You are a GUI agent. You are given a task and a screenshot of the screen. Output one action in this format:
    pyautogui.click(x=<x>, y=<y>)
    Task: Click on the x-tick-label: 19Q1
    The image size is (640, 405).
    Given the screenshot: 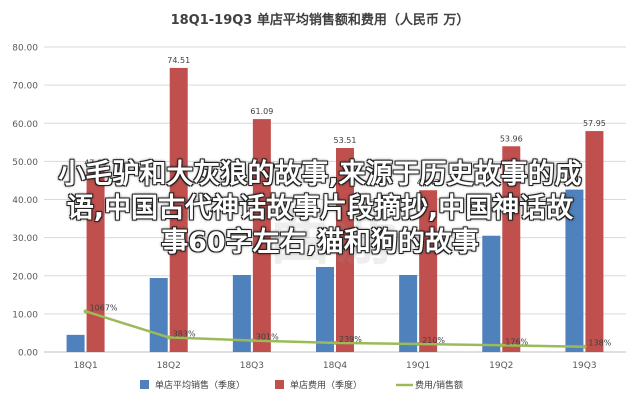 What is the action you would take?
    pyautogui.click(x=418, y=366)
    